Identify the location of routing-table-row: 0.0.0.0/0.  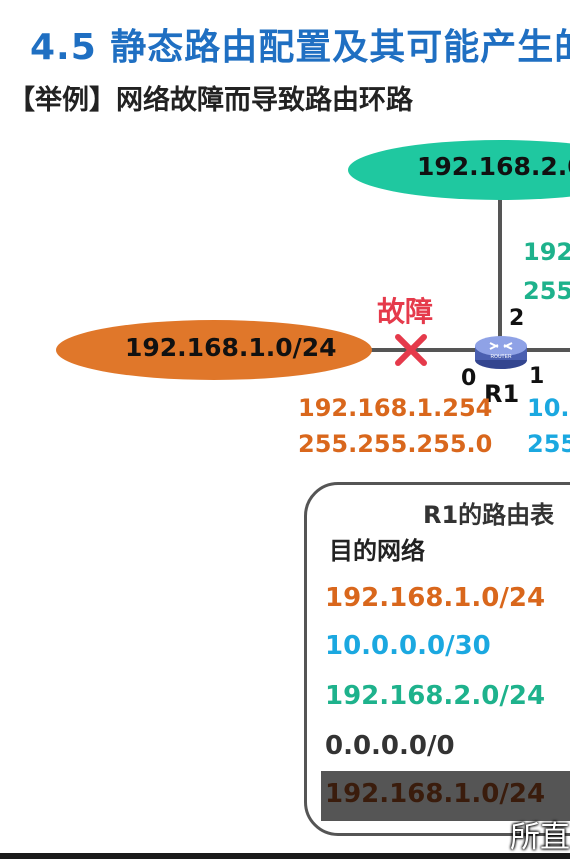
(390, 746).